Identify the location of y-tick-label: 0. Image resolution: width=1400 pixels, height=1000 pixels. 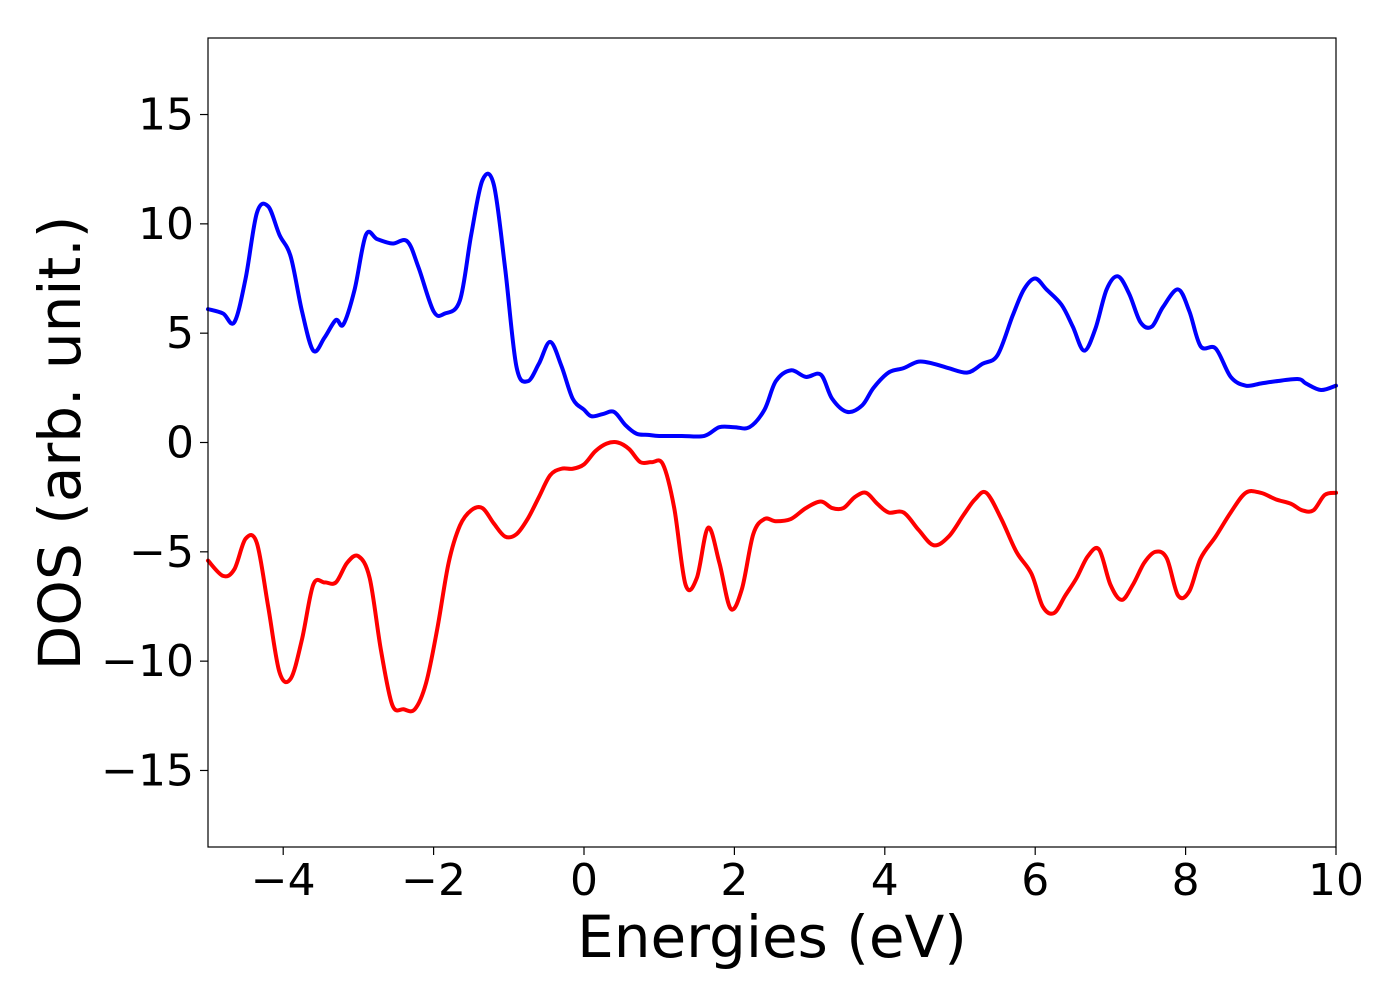
(180, 443).